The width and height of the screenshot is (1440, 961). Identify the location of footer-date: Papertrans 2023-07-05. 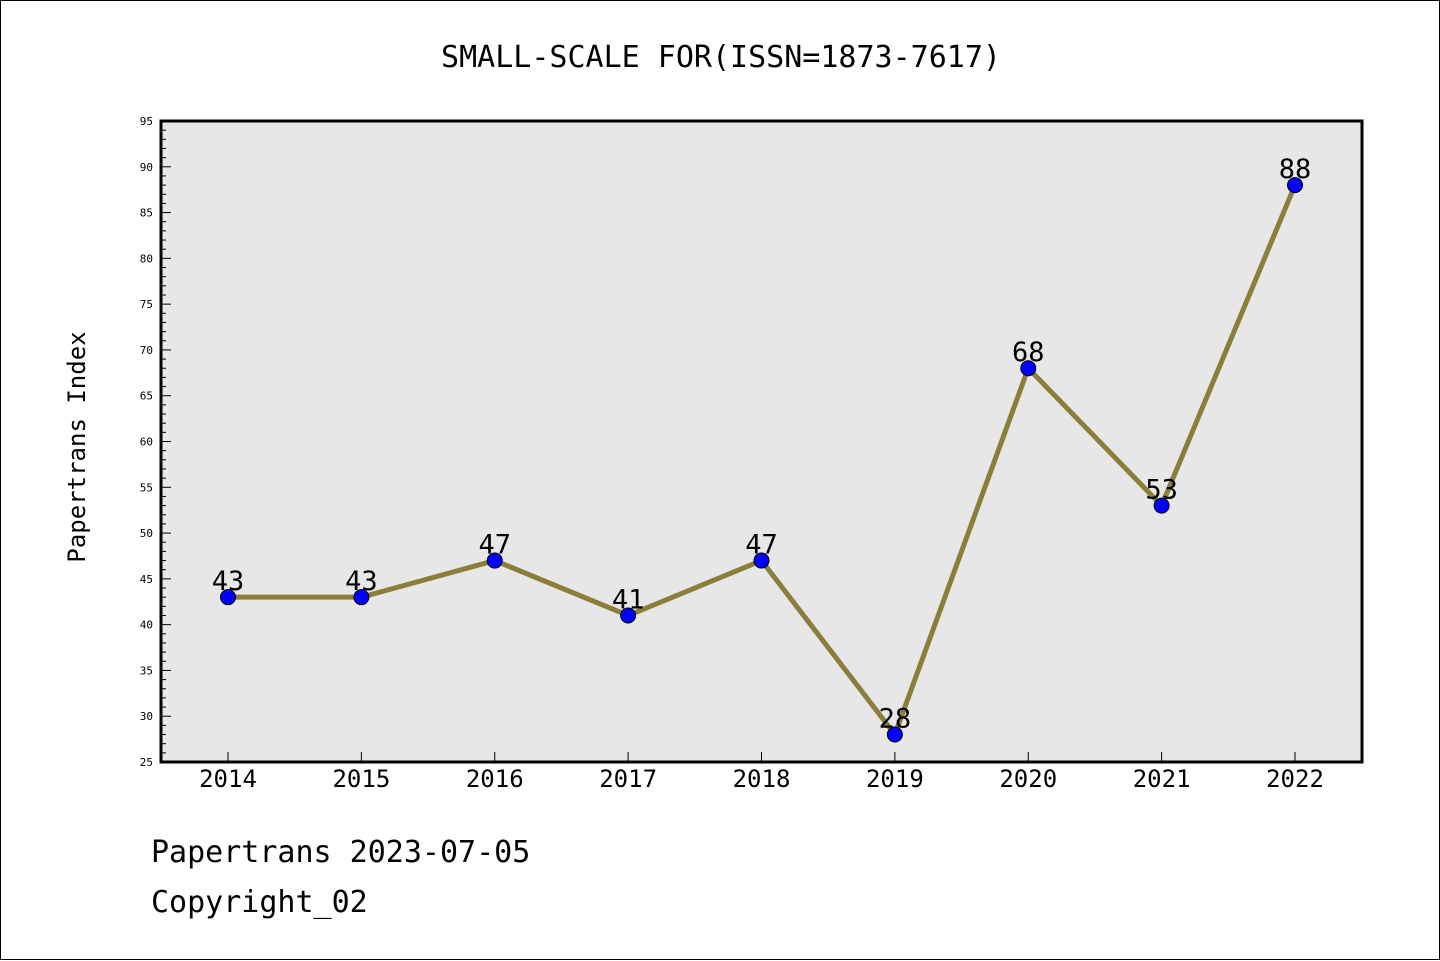
(341, 852).